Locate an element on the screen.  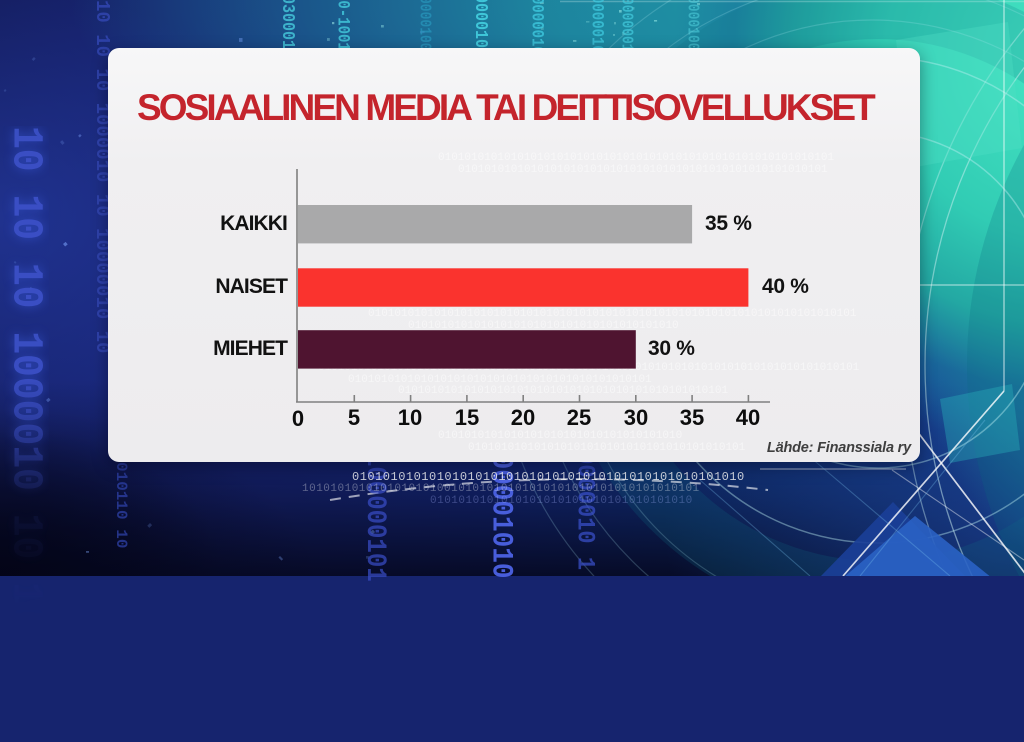
svg-text:010101010101010101010101010101: 0101010101010101010101010101010101010 is located at coordinates (560, 436).